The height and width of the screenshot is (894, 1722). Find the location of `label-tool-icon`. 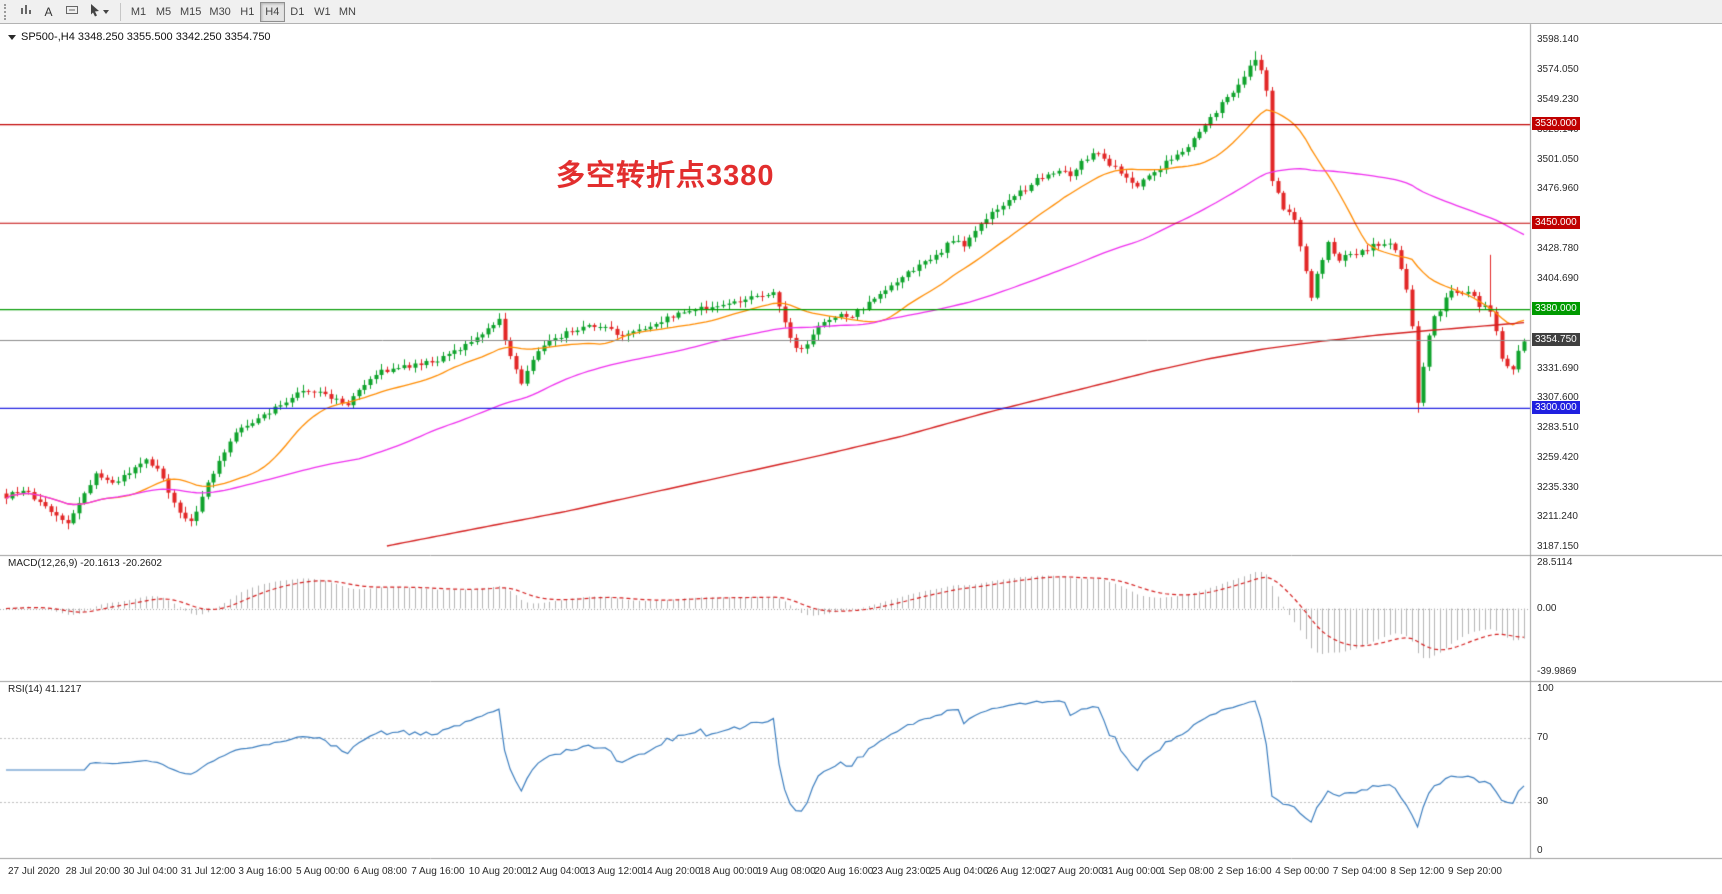

label-tool-icon is located at coordinates (72, 11).